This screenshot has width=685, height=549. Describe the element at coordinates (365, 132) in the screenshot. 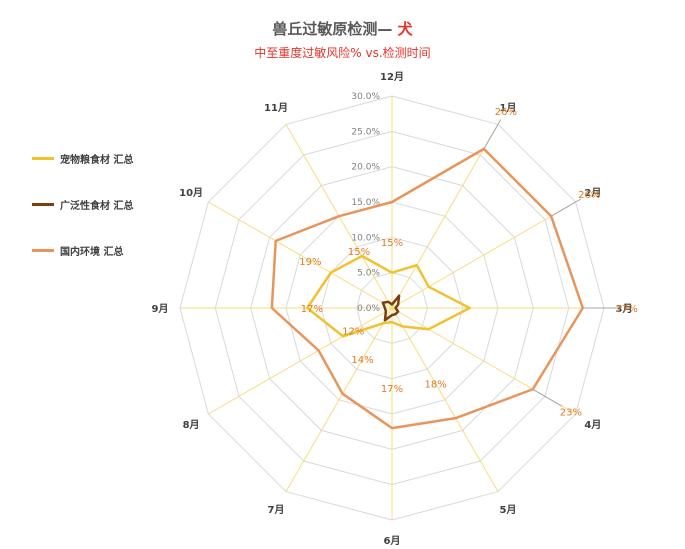

I see `tick-label-5: 25.0%` at that location.